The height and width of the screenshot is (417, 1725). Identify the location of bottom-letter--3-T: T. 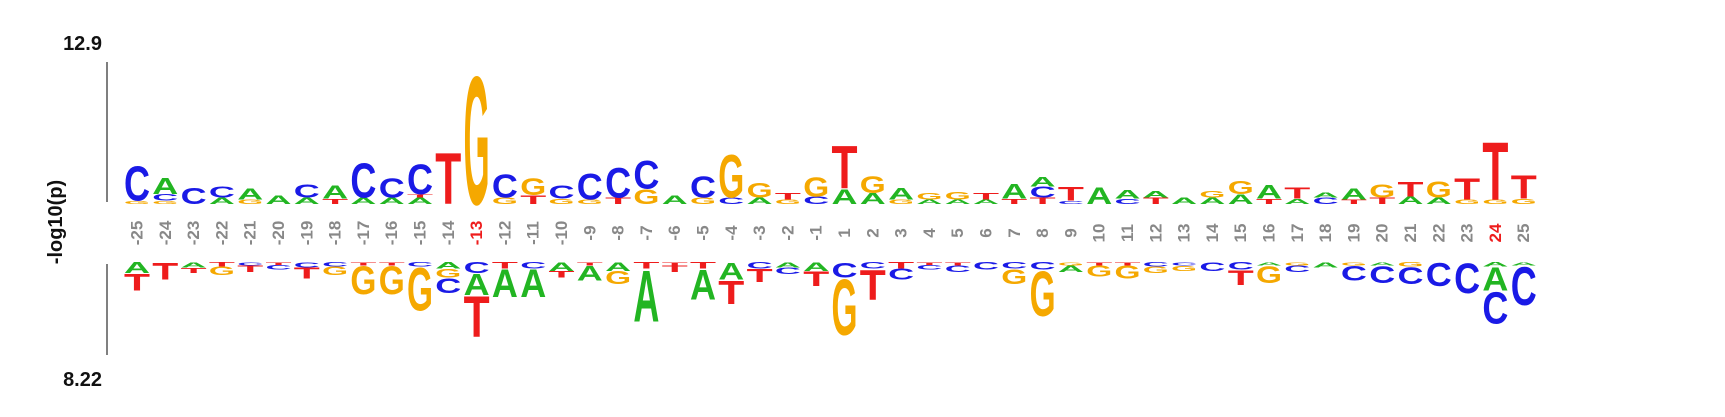
(760, 275).